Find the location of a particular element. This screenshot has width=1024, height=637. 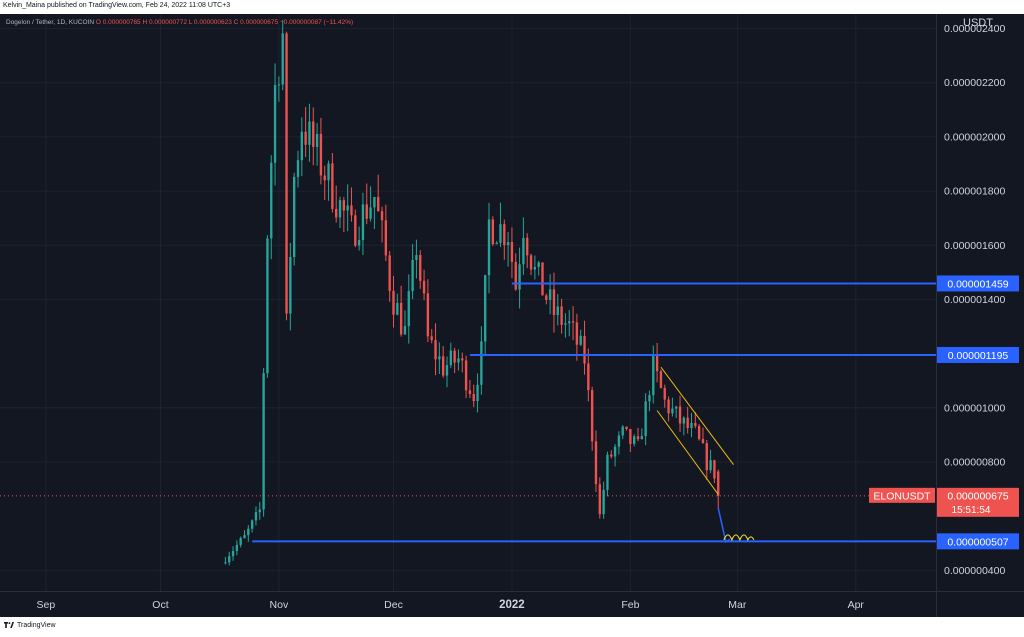

level-price-tag is located at coordinates (978, 354).